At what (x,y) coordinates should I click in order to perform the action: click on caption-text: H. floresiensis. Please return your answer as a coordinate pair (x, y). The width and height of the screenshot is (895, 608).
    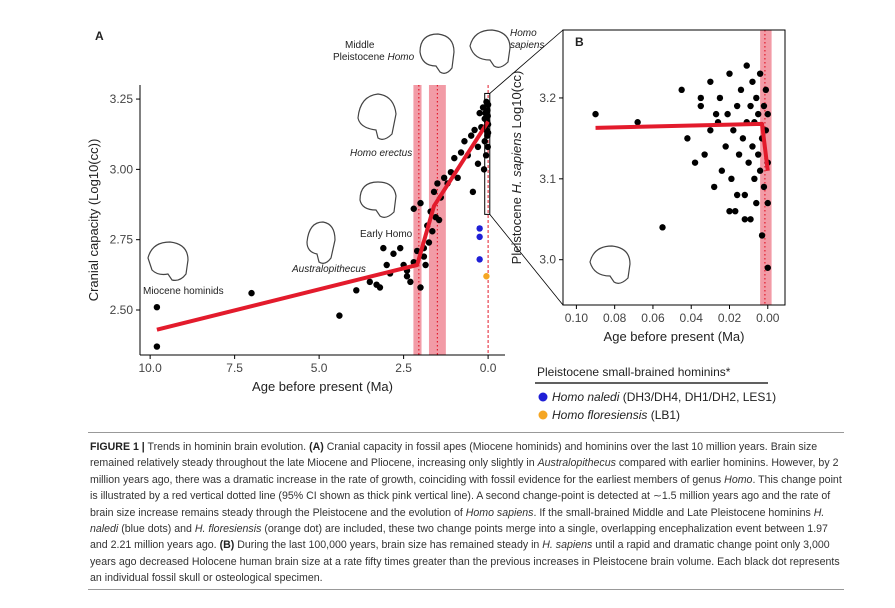
    Looking at the image, I should click on (228, 529).